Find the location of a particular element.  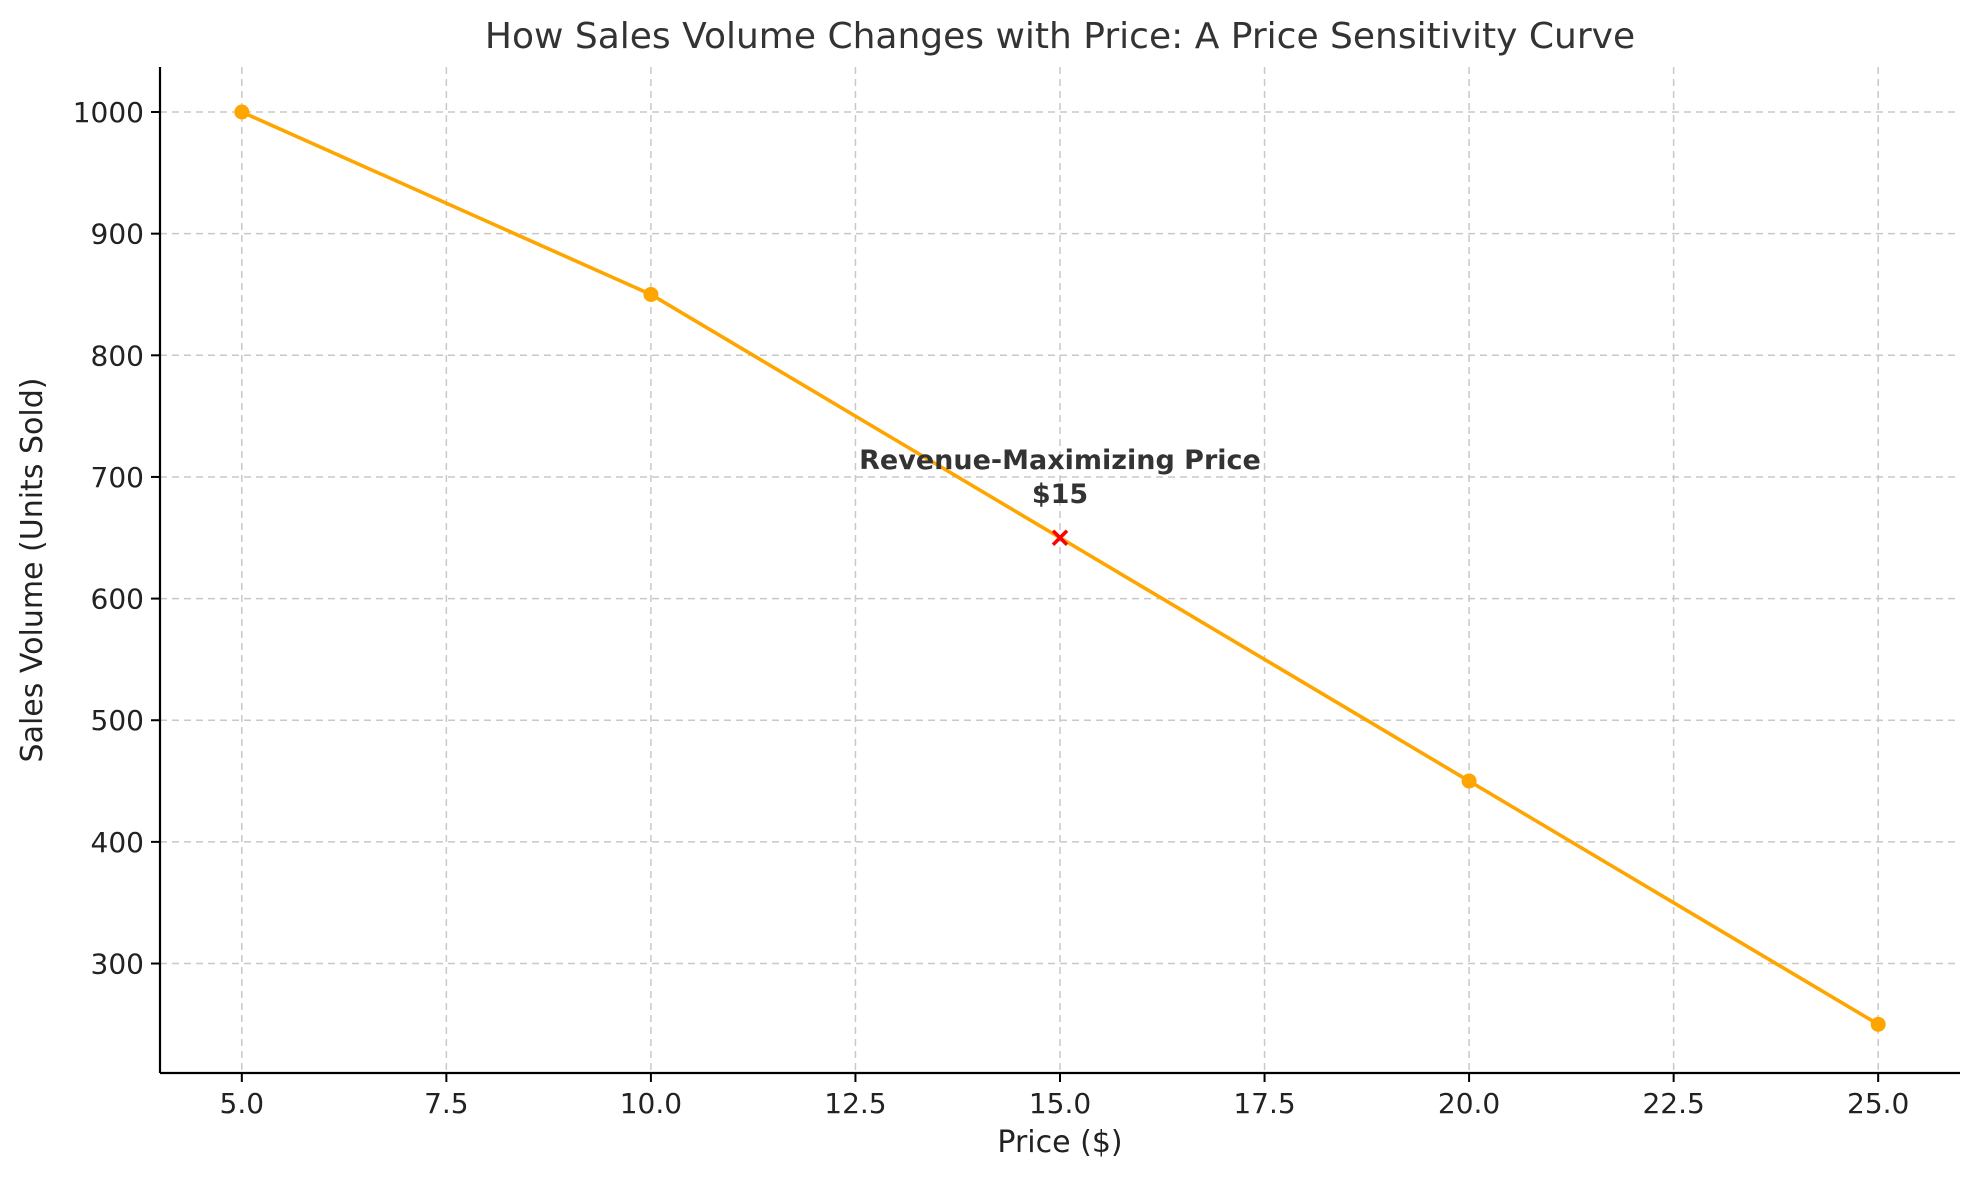

x-tick-label: 22.5 is located at coordinates (1673, 1103).